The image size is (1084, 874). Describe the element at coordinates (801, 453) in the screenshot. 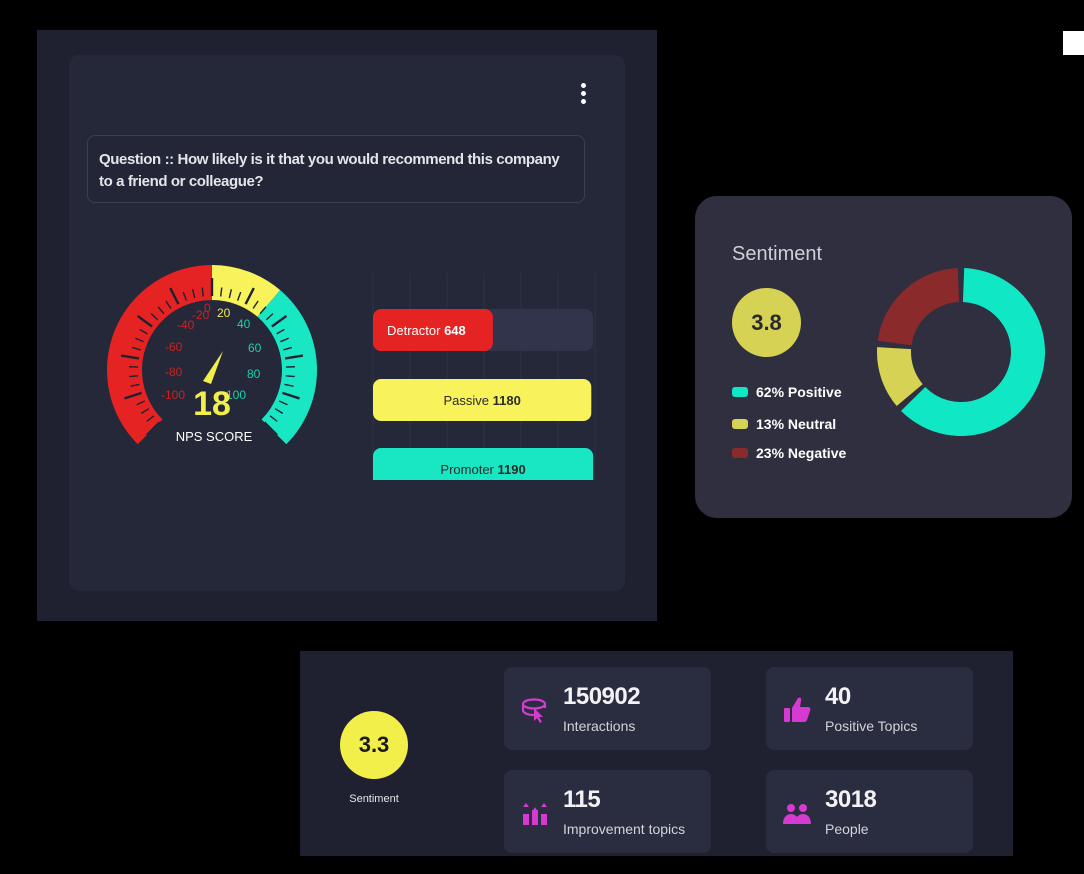

I see `legend-negative-label: 23% Negative` at that location.